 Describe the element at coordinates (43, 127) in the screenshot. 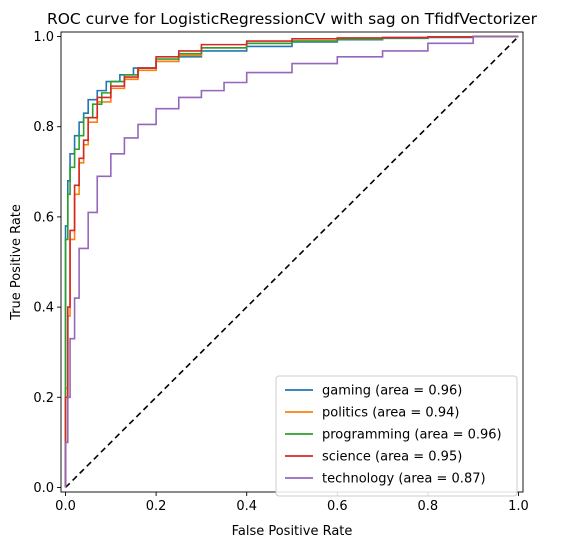

I see `y-tick-label: 0.8` at that location.